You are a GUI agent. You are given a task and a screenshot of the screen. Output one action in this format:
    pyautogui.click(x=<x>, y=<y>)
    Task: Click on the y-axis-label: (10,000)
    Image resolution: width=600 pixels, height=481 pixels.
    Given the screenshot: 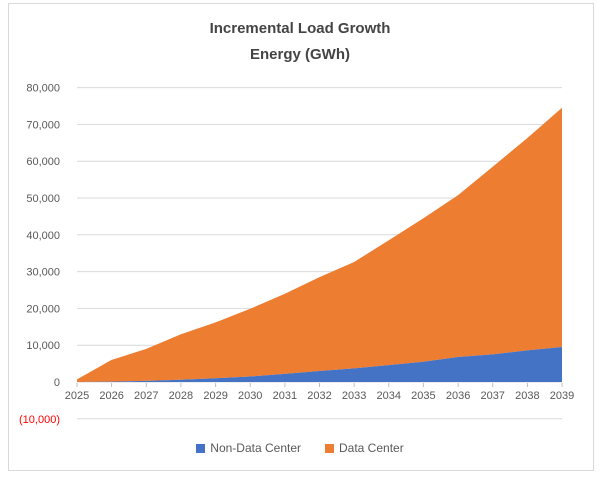 What is the action you would take?
    pyautogui.click(x=39, y=420)
    